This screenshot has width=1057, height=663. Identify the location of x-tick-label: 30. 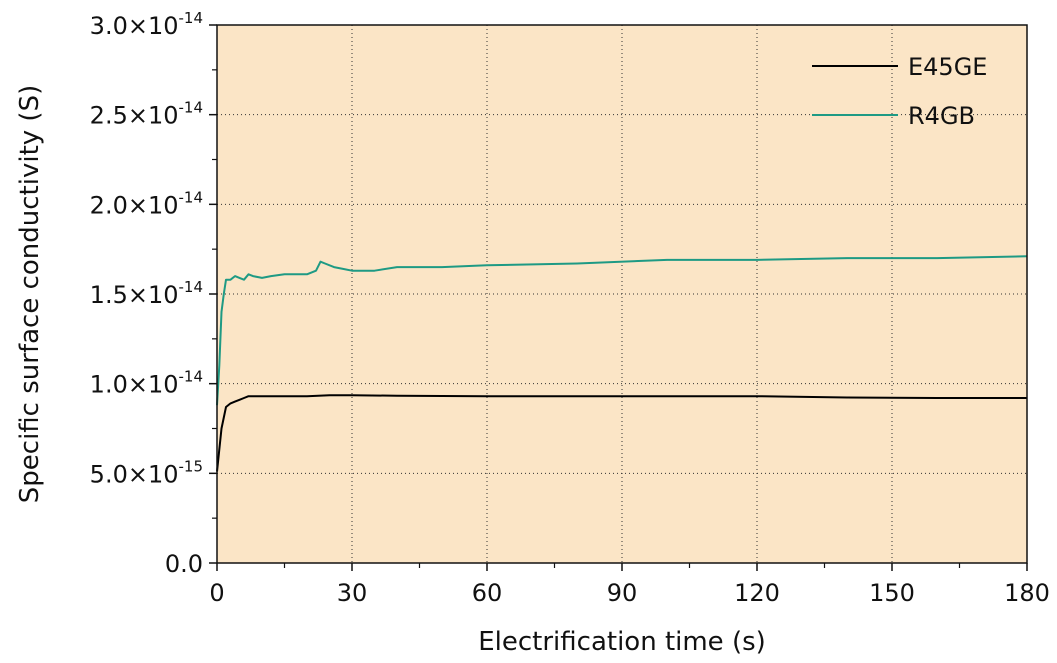
(352, 593).